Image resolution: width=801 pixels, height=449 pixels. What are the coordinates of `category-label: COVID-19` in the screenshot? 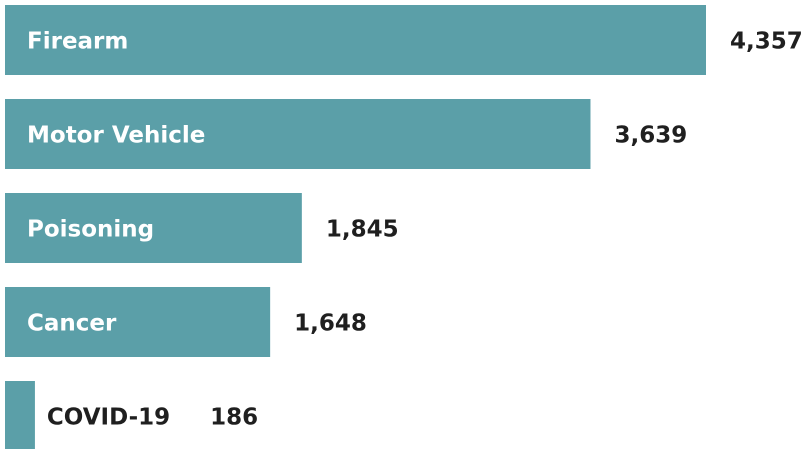 It's located at (108, 418).